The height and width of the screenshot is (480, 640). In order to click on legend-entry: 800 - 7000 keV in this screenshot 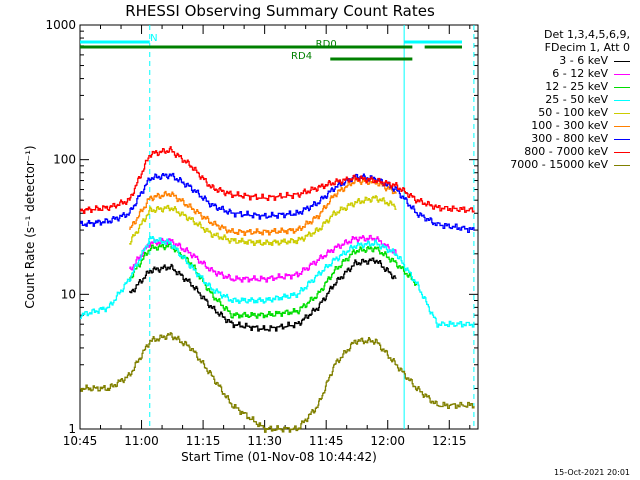, I will do `click(577, 151)`.